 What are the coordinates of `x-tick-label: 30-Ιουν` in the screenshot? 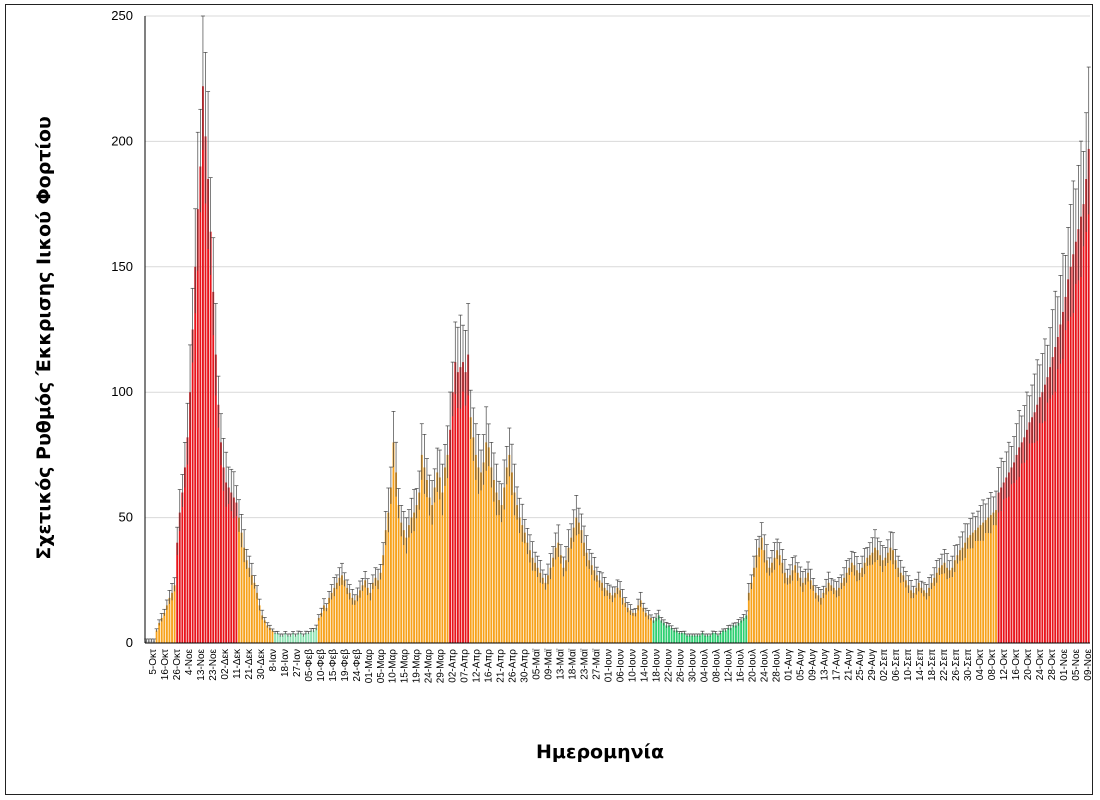 It's located at (692, 665).